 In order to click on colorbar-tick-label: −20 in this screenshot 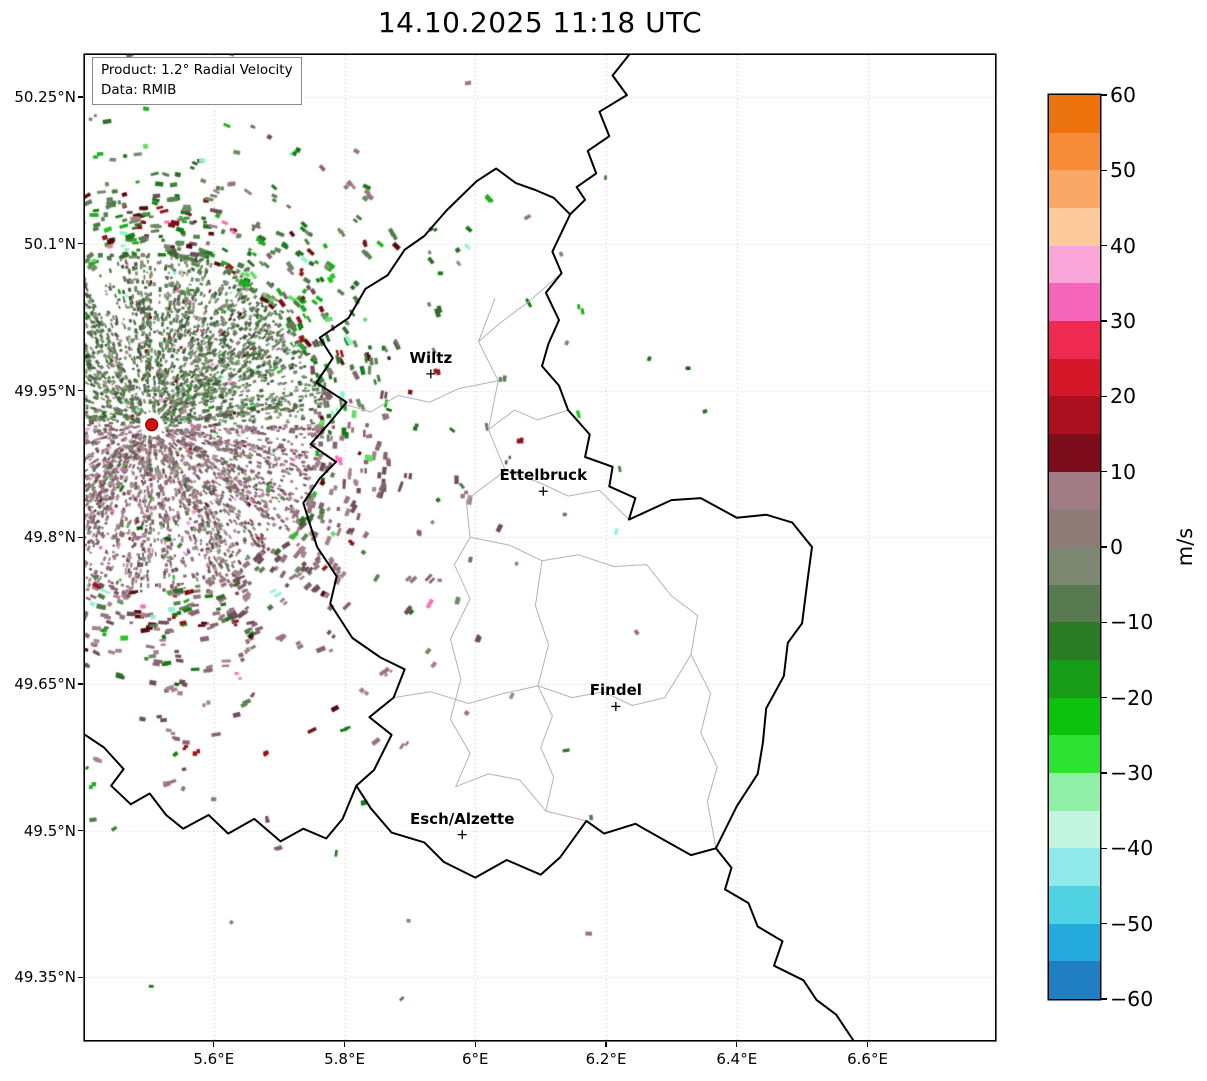, I will do `click(1132, 697)`.